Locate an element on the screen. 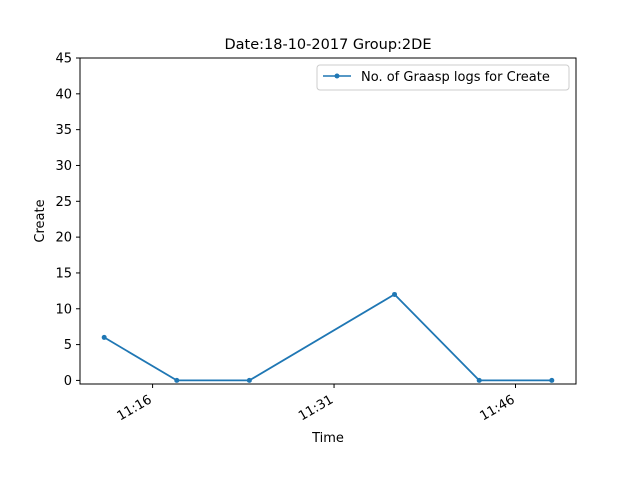 The image size is (640, 480). y-axis-label: Create is located at coordinates (40, 220).